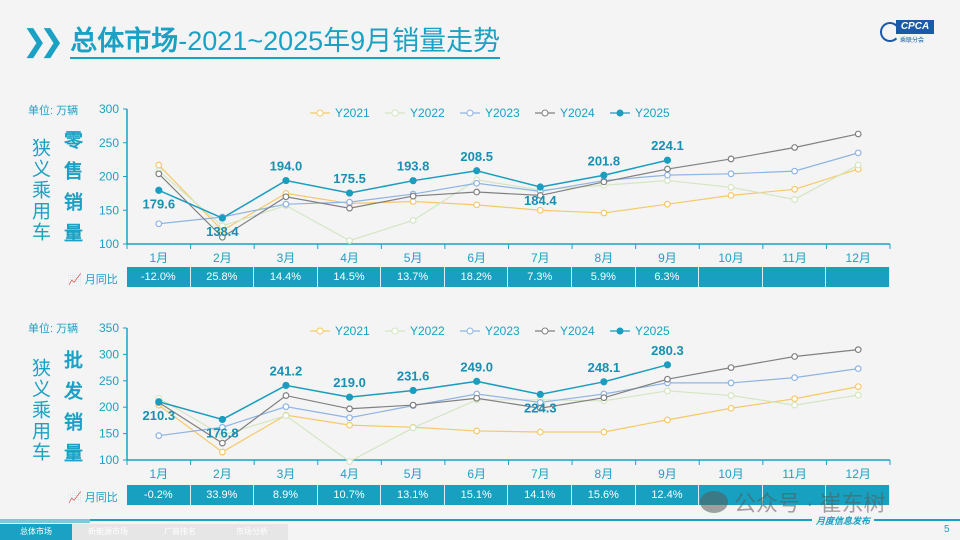 Image resolution: width=960 pixels, height=540 pixels. Describe the element at coordinates (108, 532) in the screenshot. I see `tab-nev-market: 新能源市场` at that location.